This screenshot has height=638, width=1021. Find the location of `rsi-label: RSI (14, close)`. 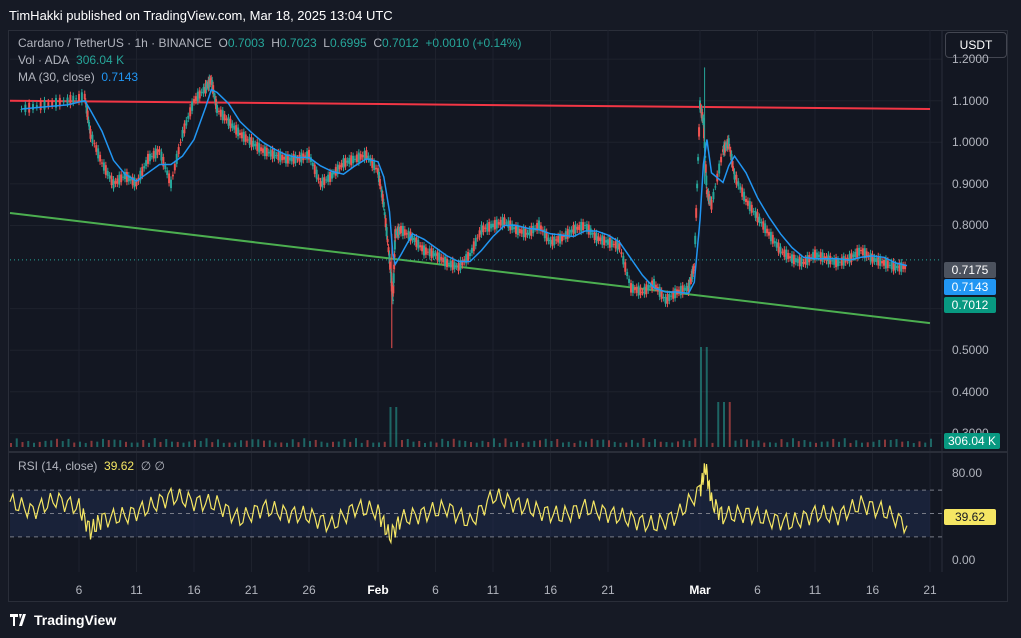

rsi-label: RSI (14, close) is located at coordinates (58, 466).